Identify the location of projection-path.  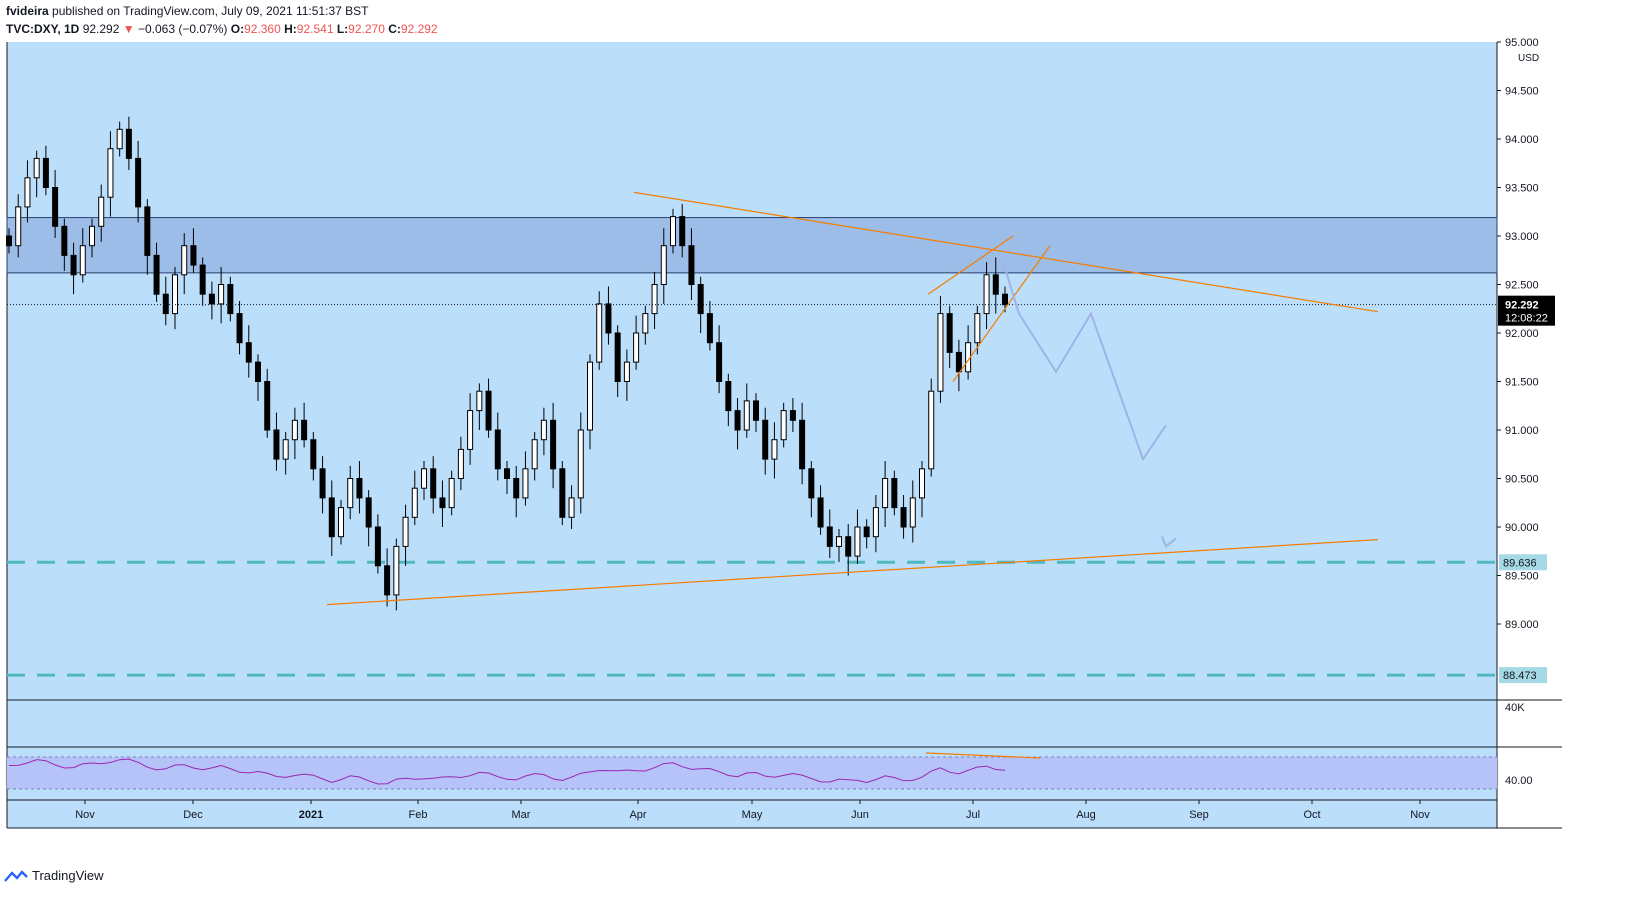
(1085, 363).